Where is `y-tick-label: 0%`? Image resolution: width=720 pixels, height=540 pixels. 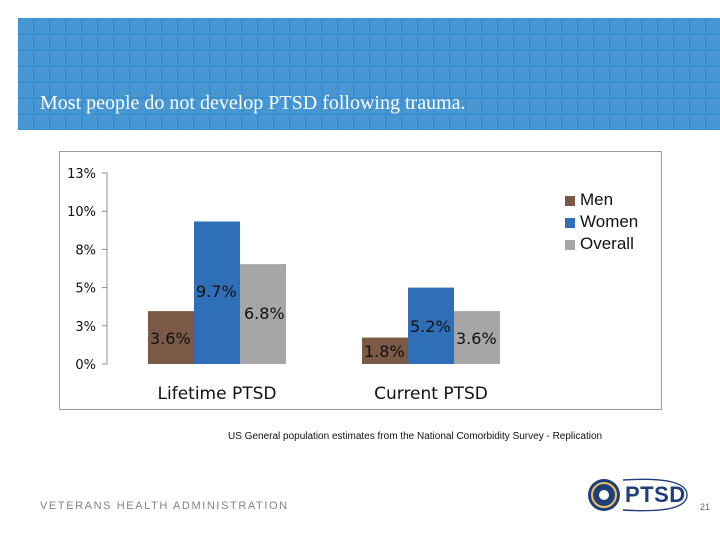 y-tick-label: 0% is located at coordinates (85, 365).